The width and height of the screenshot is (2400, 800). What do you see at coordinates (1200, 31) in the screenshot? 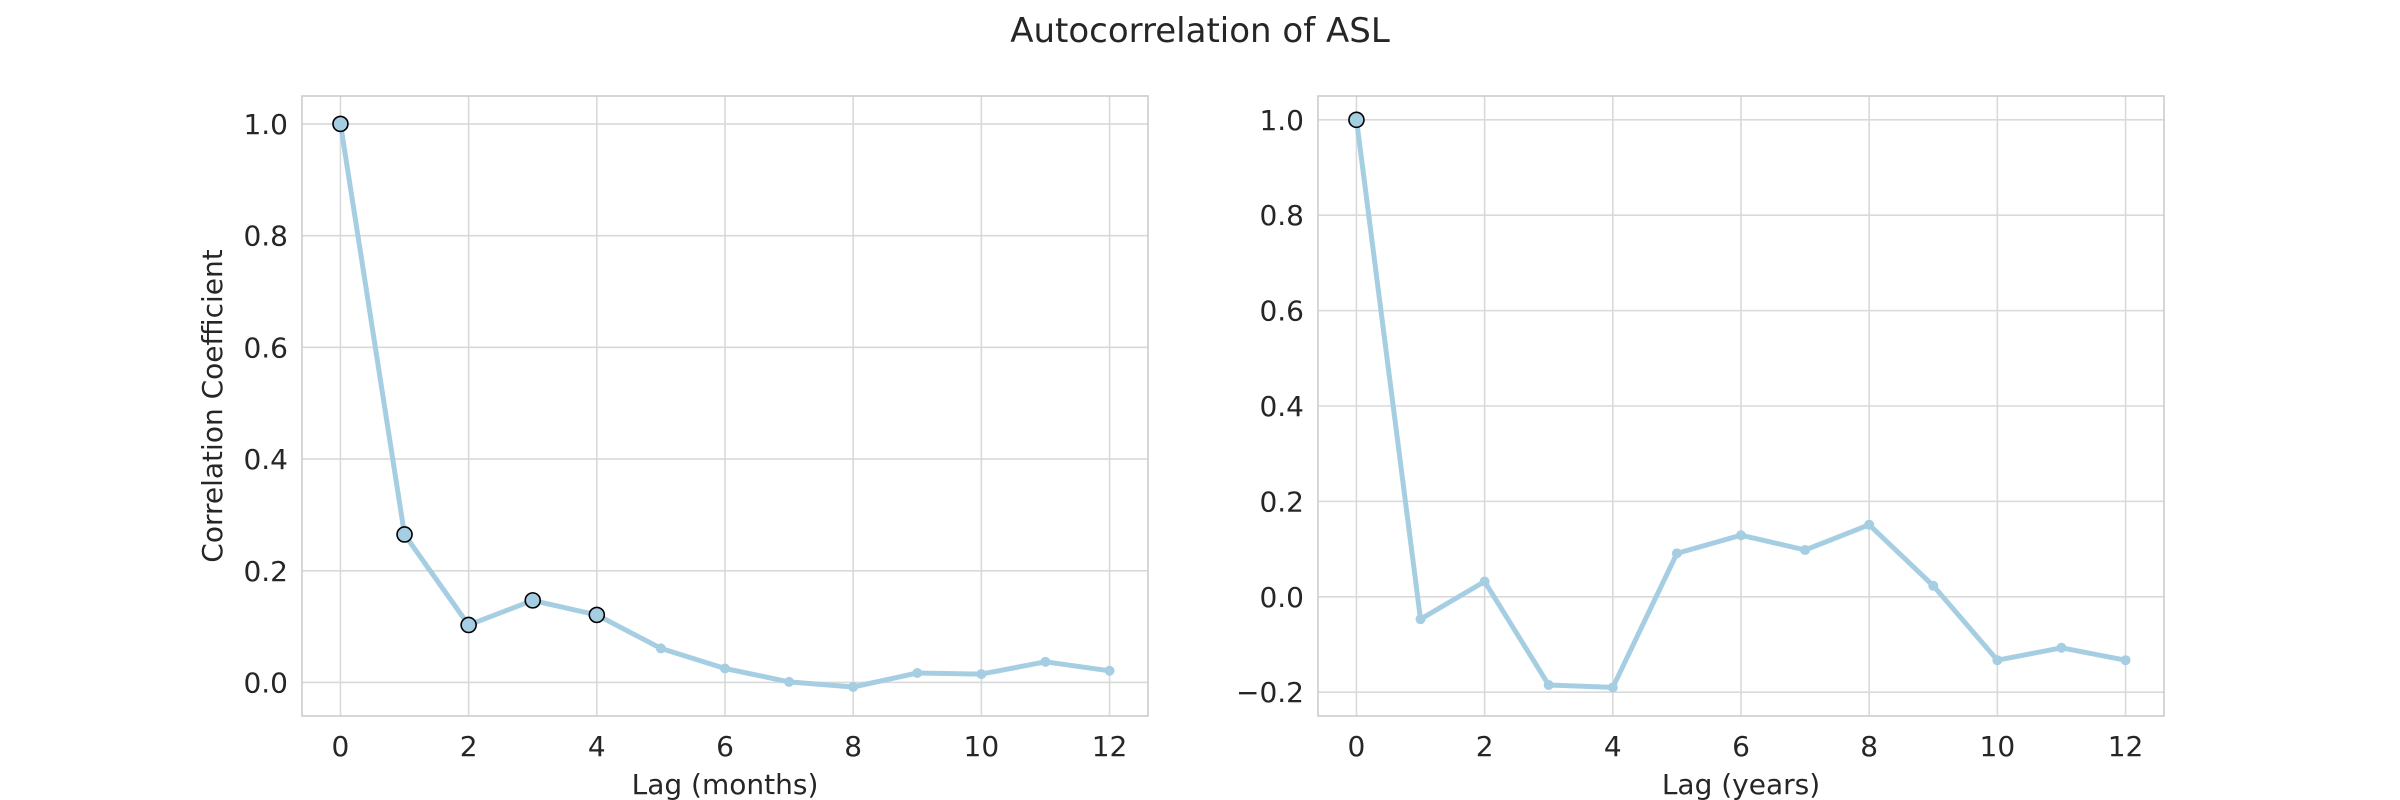
I see `figure-title: Autocorrelation of ASL` at bounding box center [1200, 31].